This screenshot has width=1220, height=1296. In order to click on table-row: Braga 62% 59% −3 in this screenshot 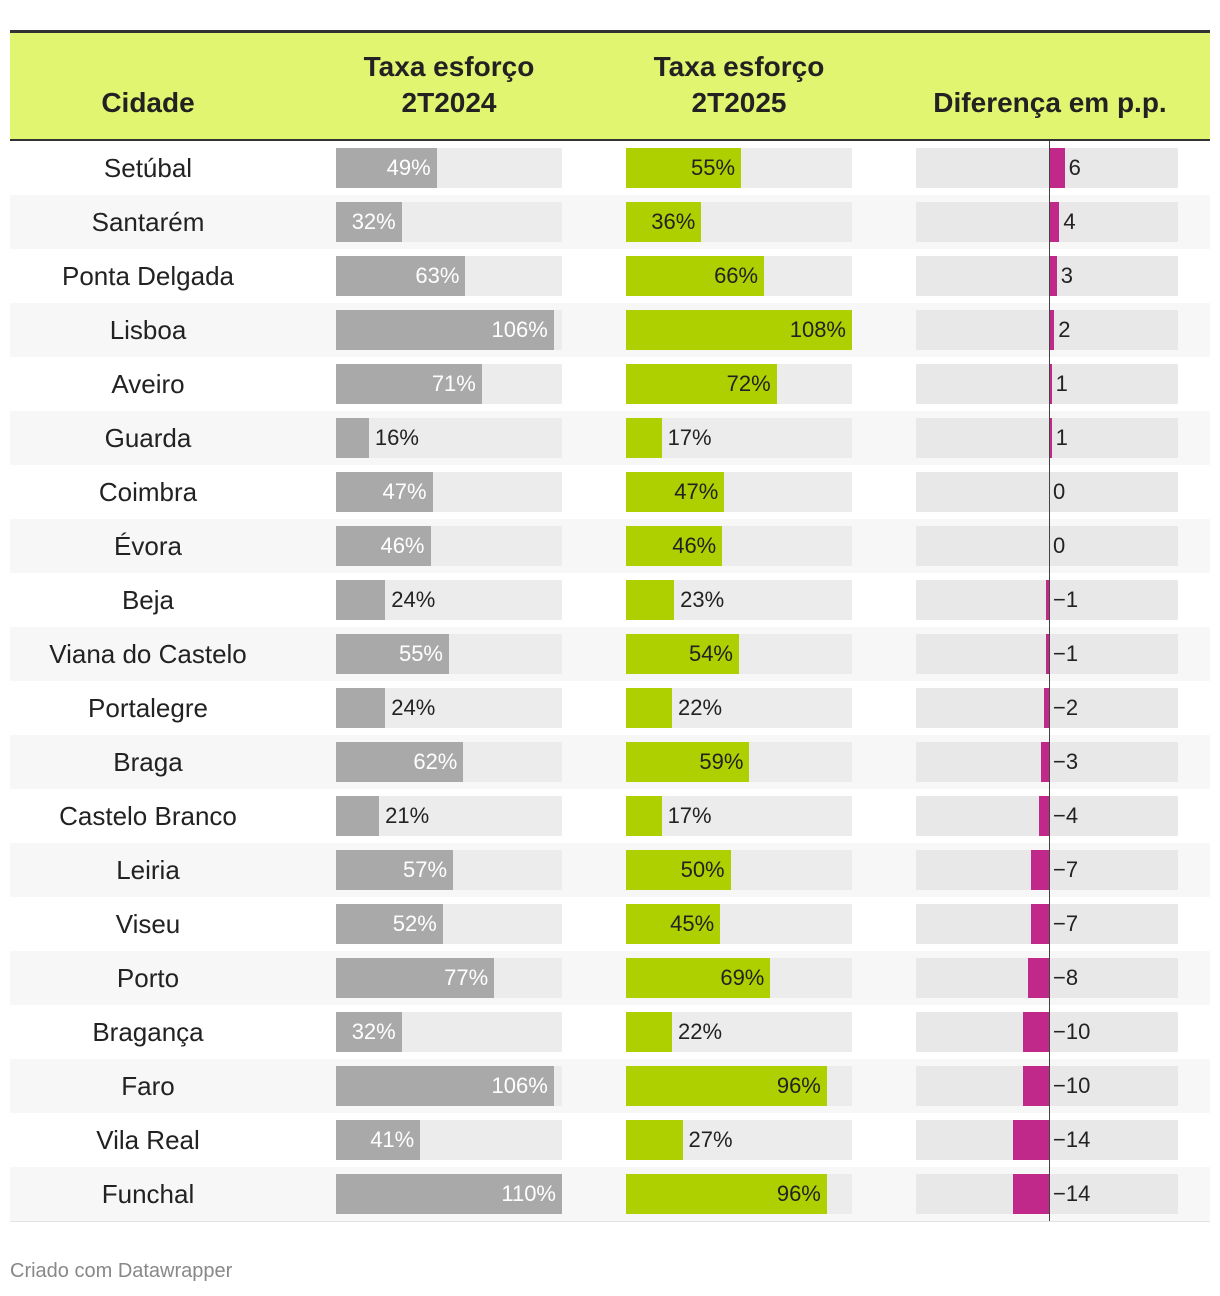, I will do `click(610, 762)`.